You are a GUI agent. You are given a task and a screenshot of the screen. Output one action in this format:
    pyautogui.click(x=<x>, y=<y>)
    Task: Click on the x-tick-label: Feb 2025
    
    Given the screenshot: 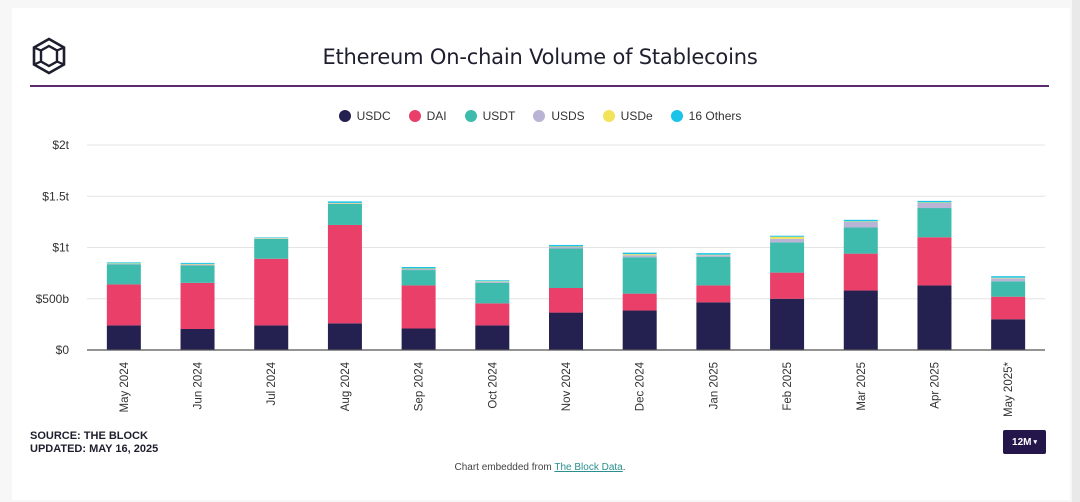 What is the action you would take?
    pyautogui.click(x=788, y=386)
    